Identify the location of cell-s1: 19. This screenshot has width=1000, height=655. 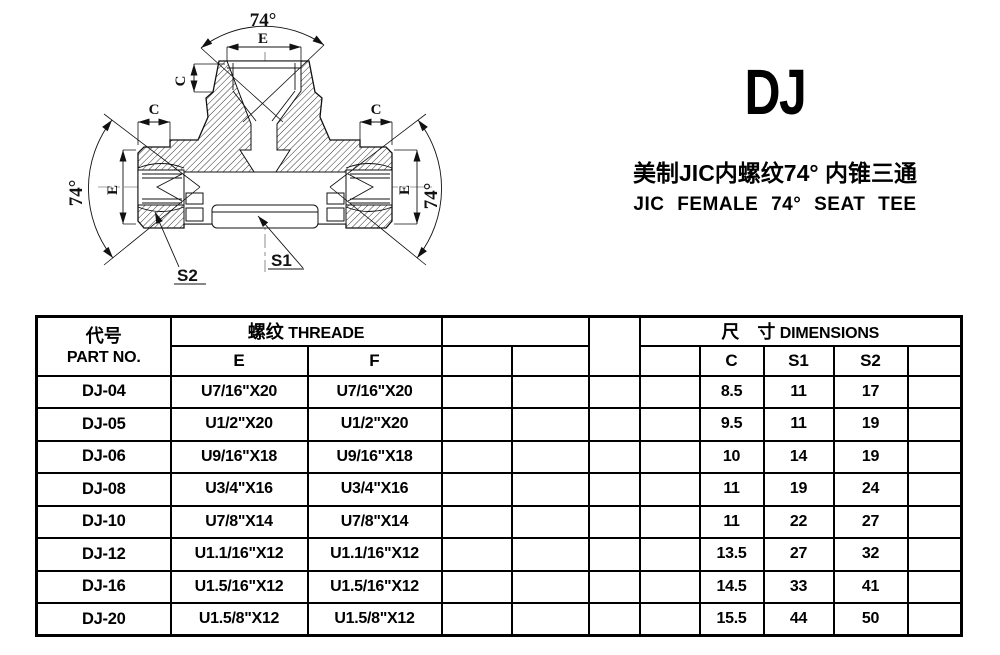
(798, 489).